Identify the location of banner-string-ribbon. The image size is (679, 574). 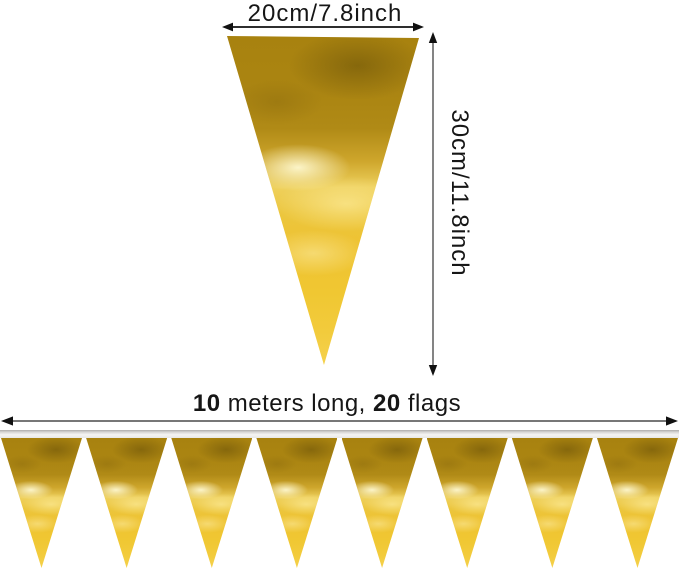
(339, 434).